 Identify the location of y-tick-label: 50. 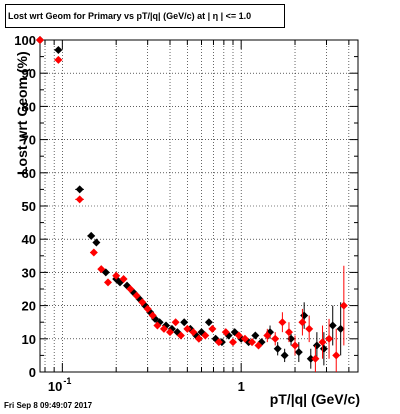
(29, 206).